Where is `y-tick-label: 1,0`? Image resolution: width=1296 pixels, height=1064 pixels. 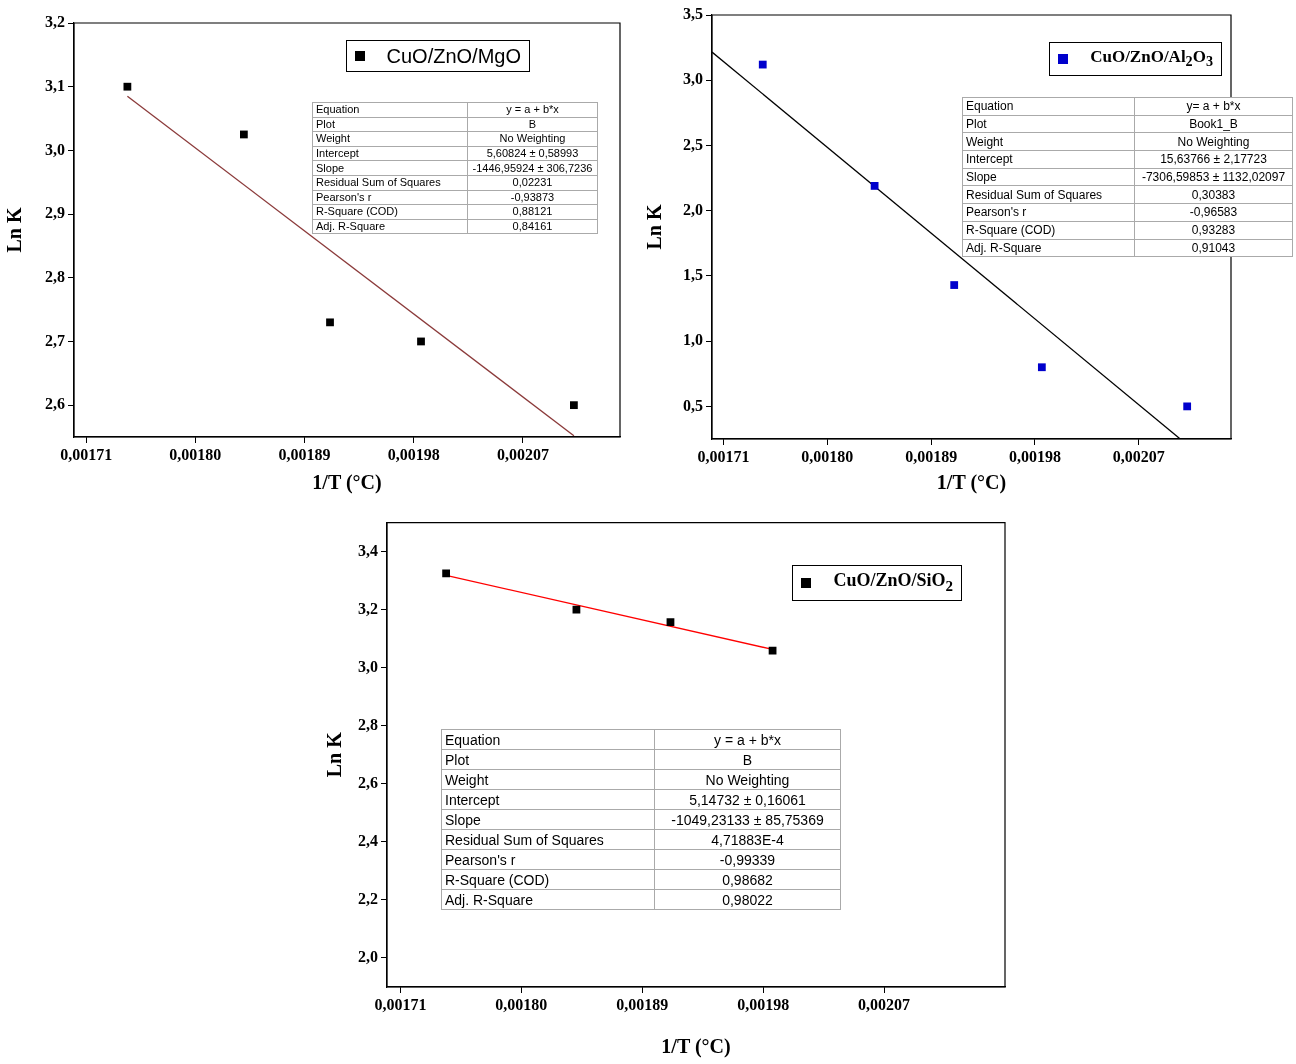
y-tick-label: 1,0 is located at coordinates (693, 340).